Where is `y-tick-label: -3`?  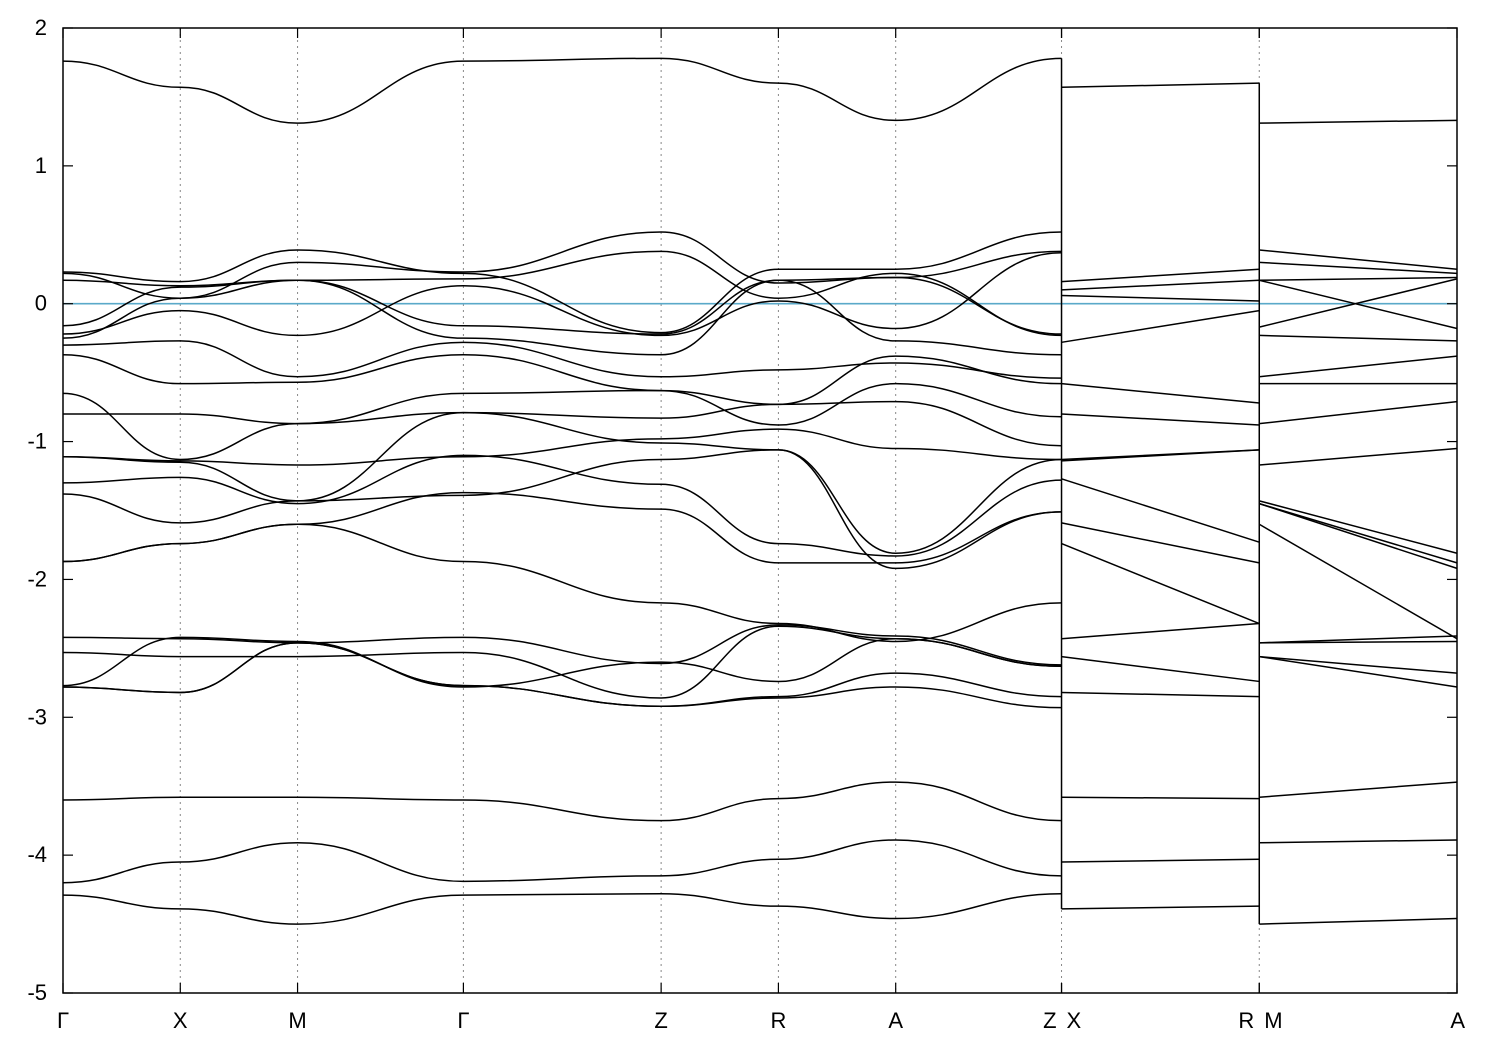 y-tick-label: -3 is located at coordinates (37, 716).